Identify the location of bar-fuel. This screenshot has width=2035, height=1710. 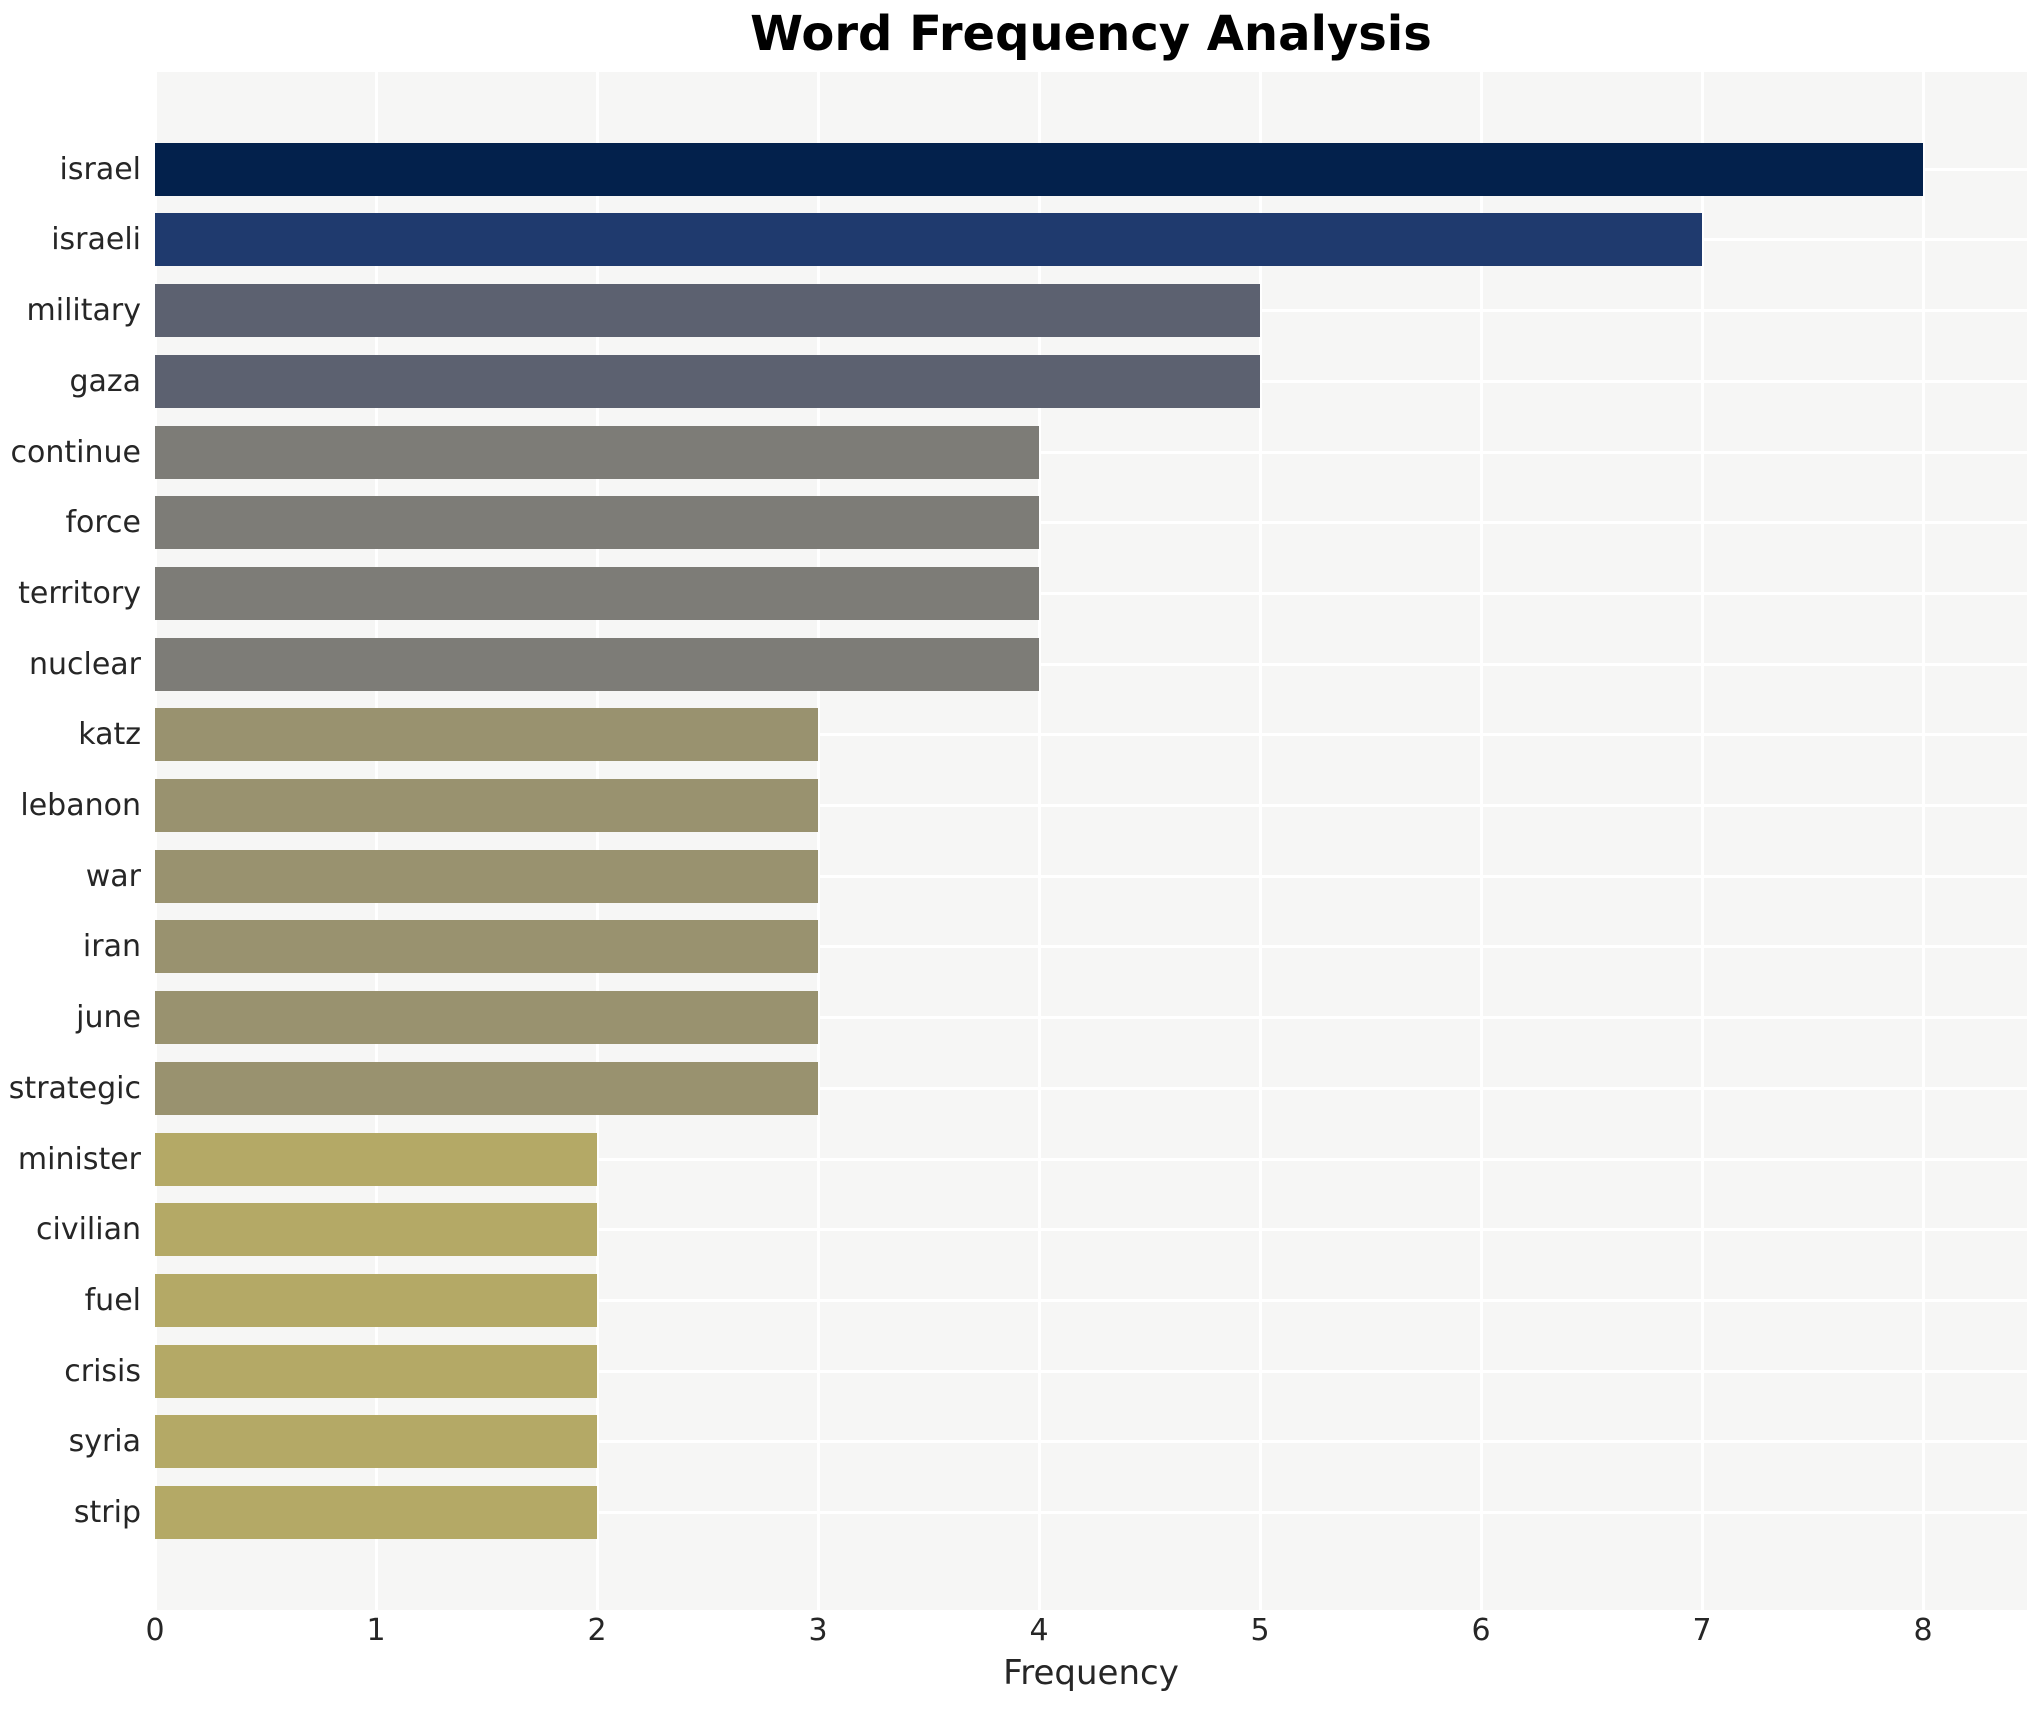
(376, 1300).